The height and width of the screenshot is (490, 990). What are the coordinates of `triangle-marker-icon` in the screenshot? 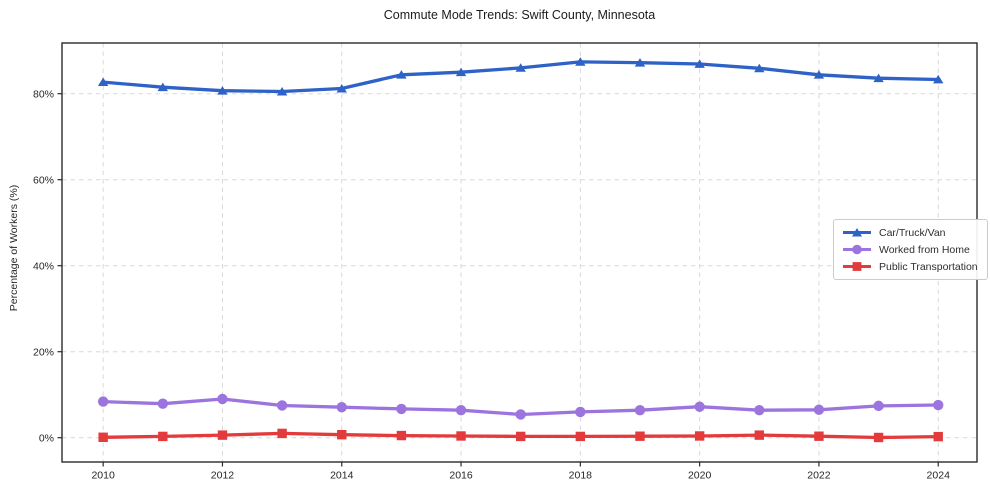 It's located at (857, 232).